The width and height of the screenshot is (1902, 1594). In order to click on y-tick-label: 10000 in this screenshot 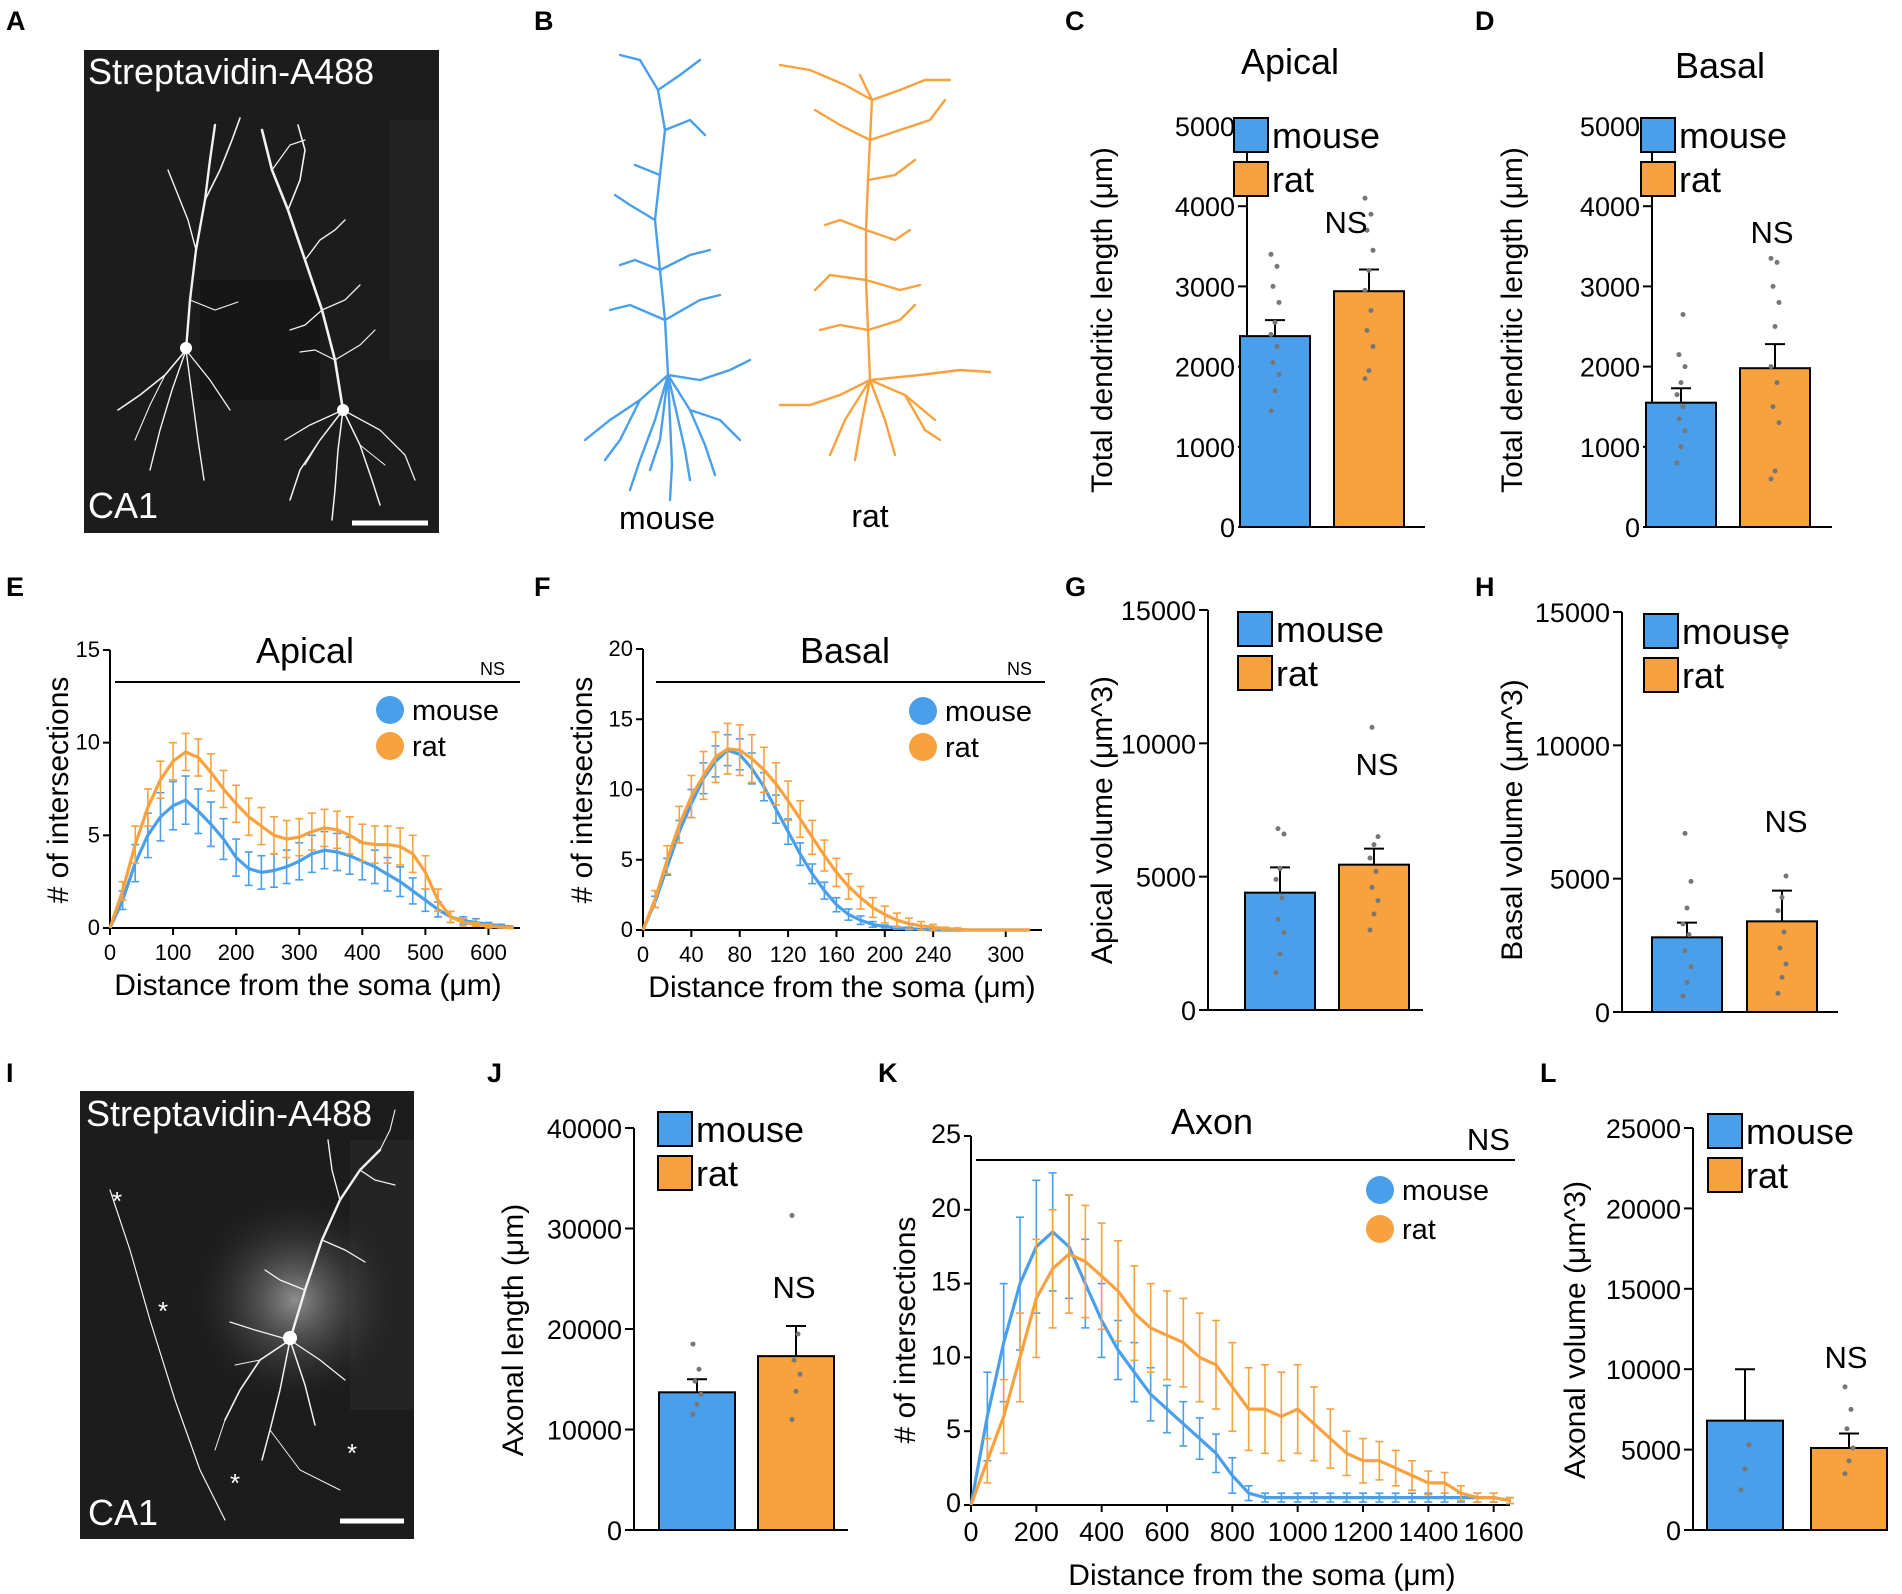, I will do `click(1572, 746)`.